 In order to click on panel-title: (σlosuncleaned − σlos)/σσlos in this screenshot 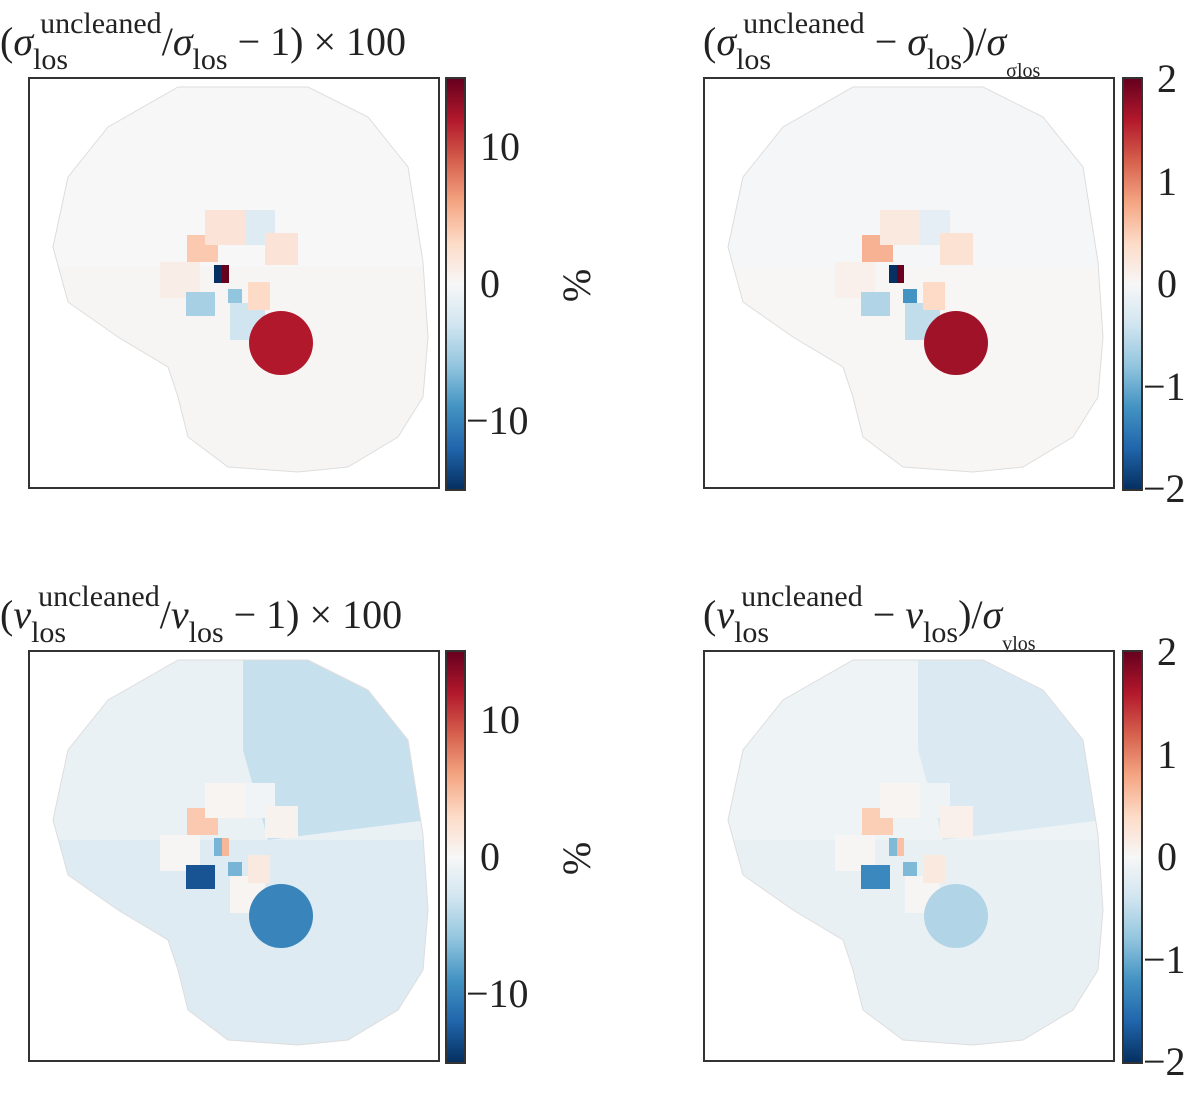, I will do `click(871, 45)`.